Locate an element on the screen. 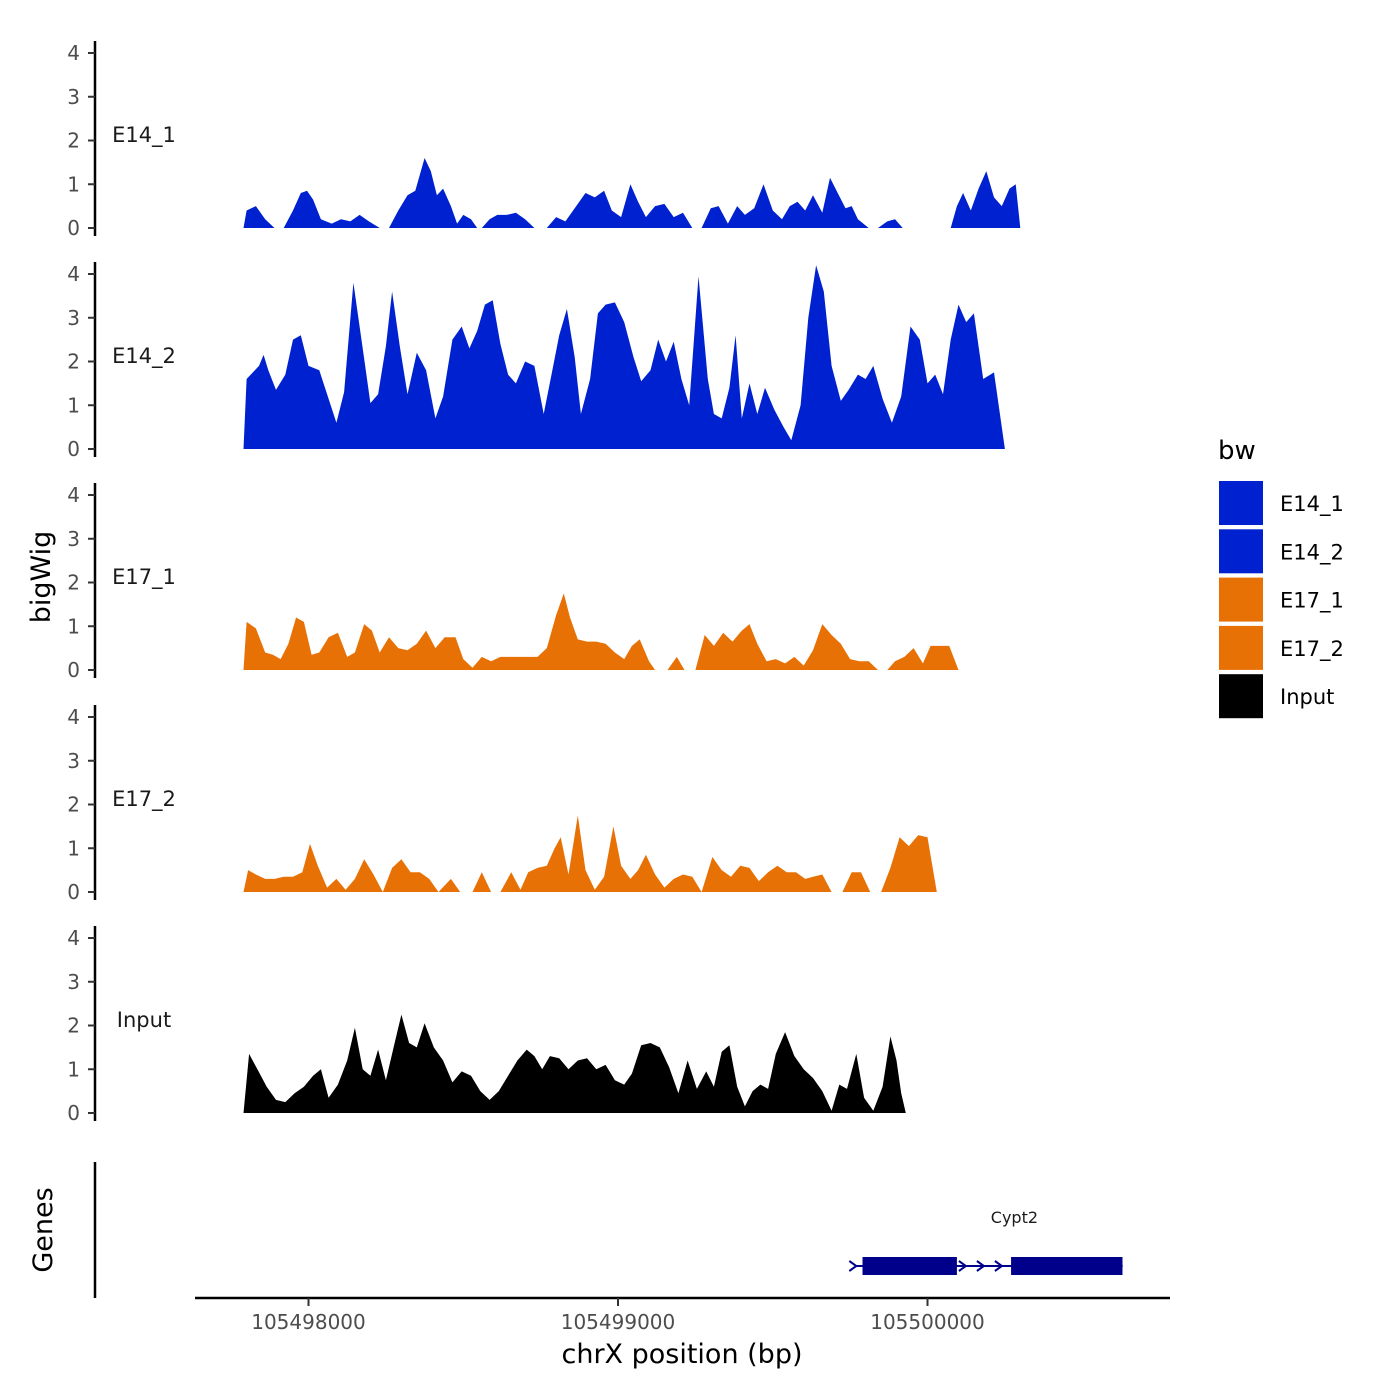 The height and width of the screenshot is (1400, 1400). legend: bw E14_1 E14_2 E17_1 E17_2 Input is located at coordinates (1281, 577).